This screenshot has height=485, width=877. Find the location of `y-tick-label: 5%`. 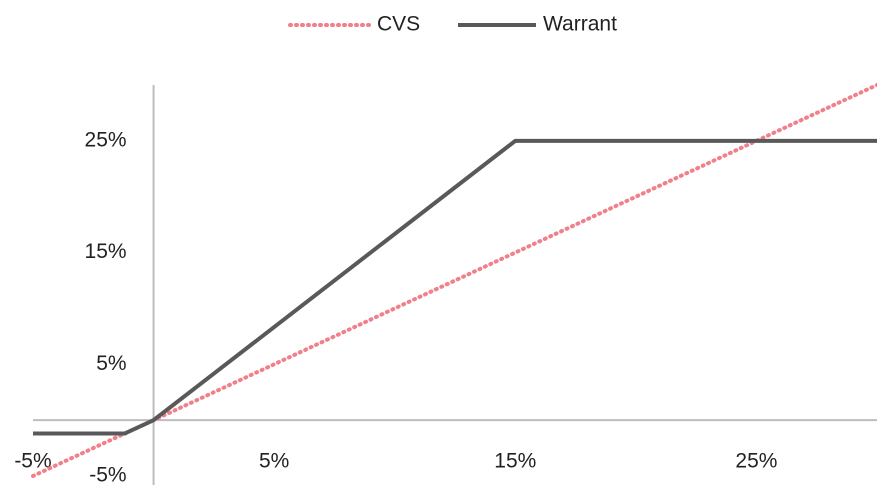

y-tick-label: 5% is located at coordinates (111, 363).